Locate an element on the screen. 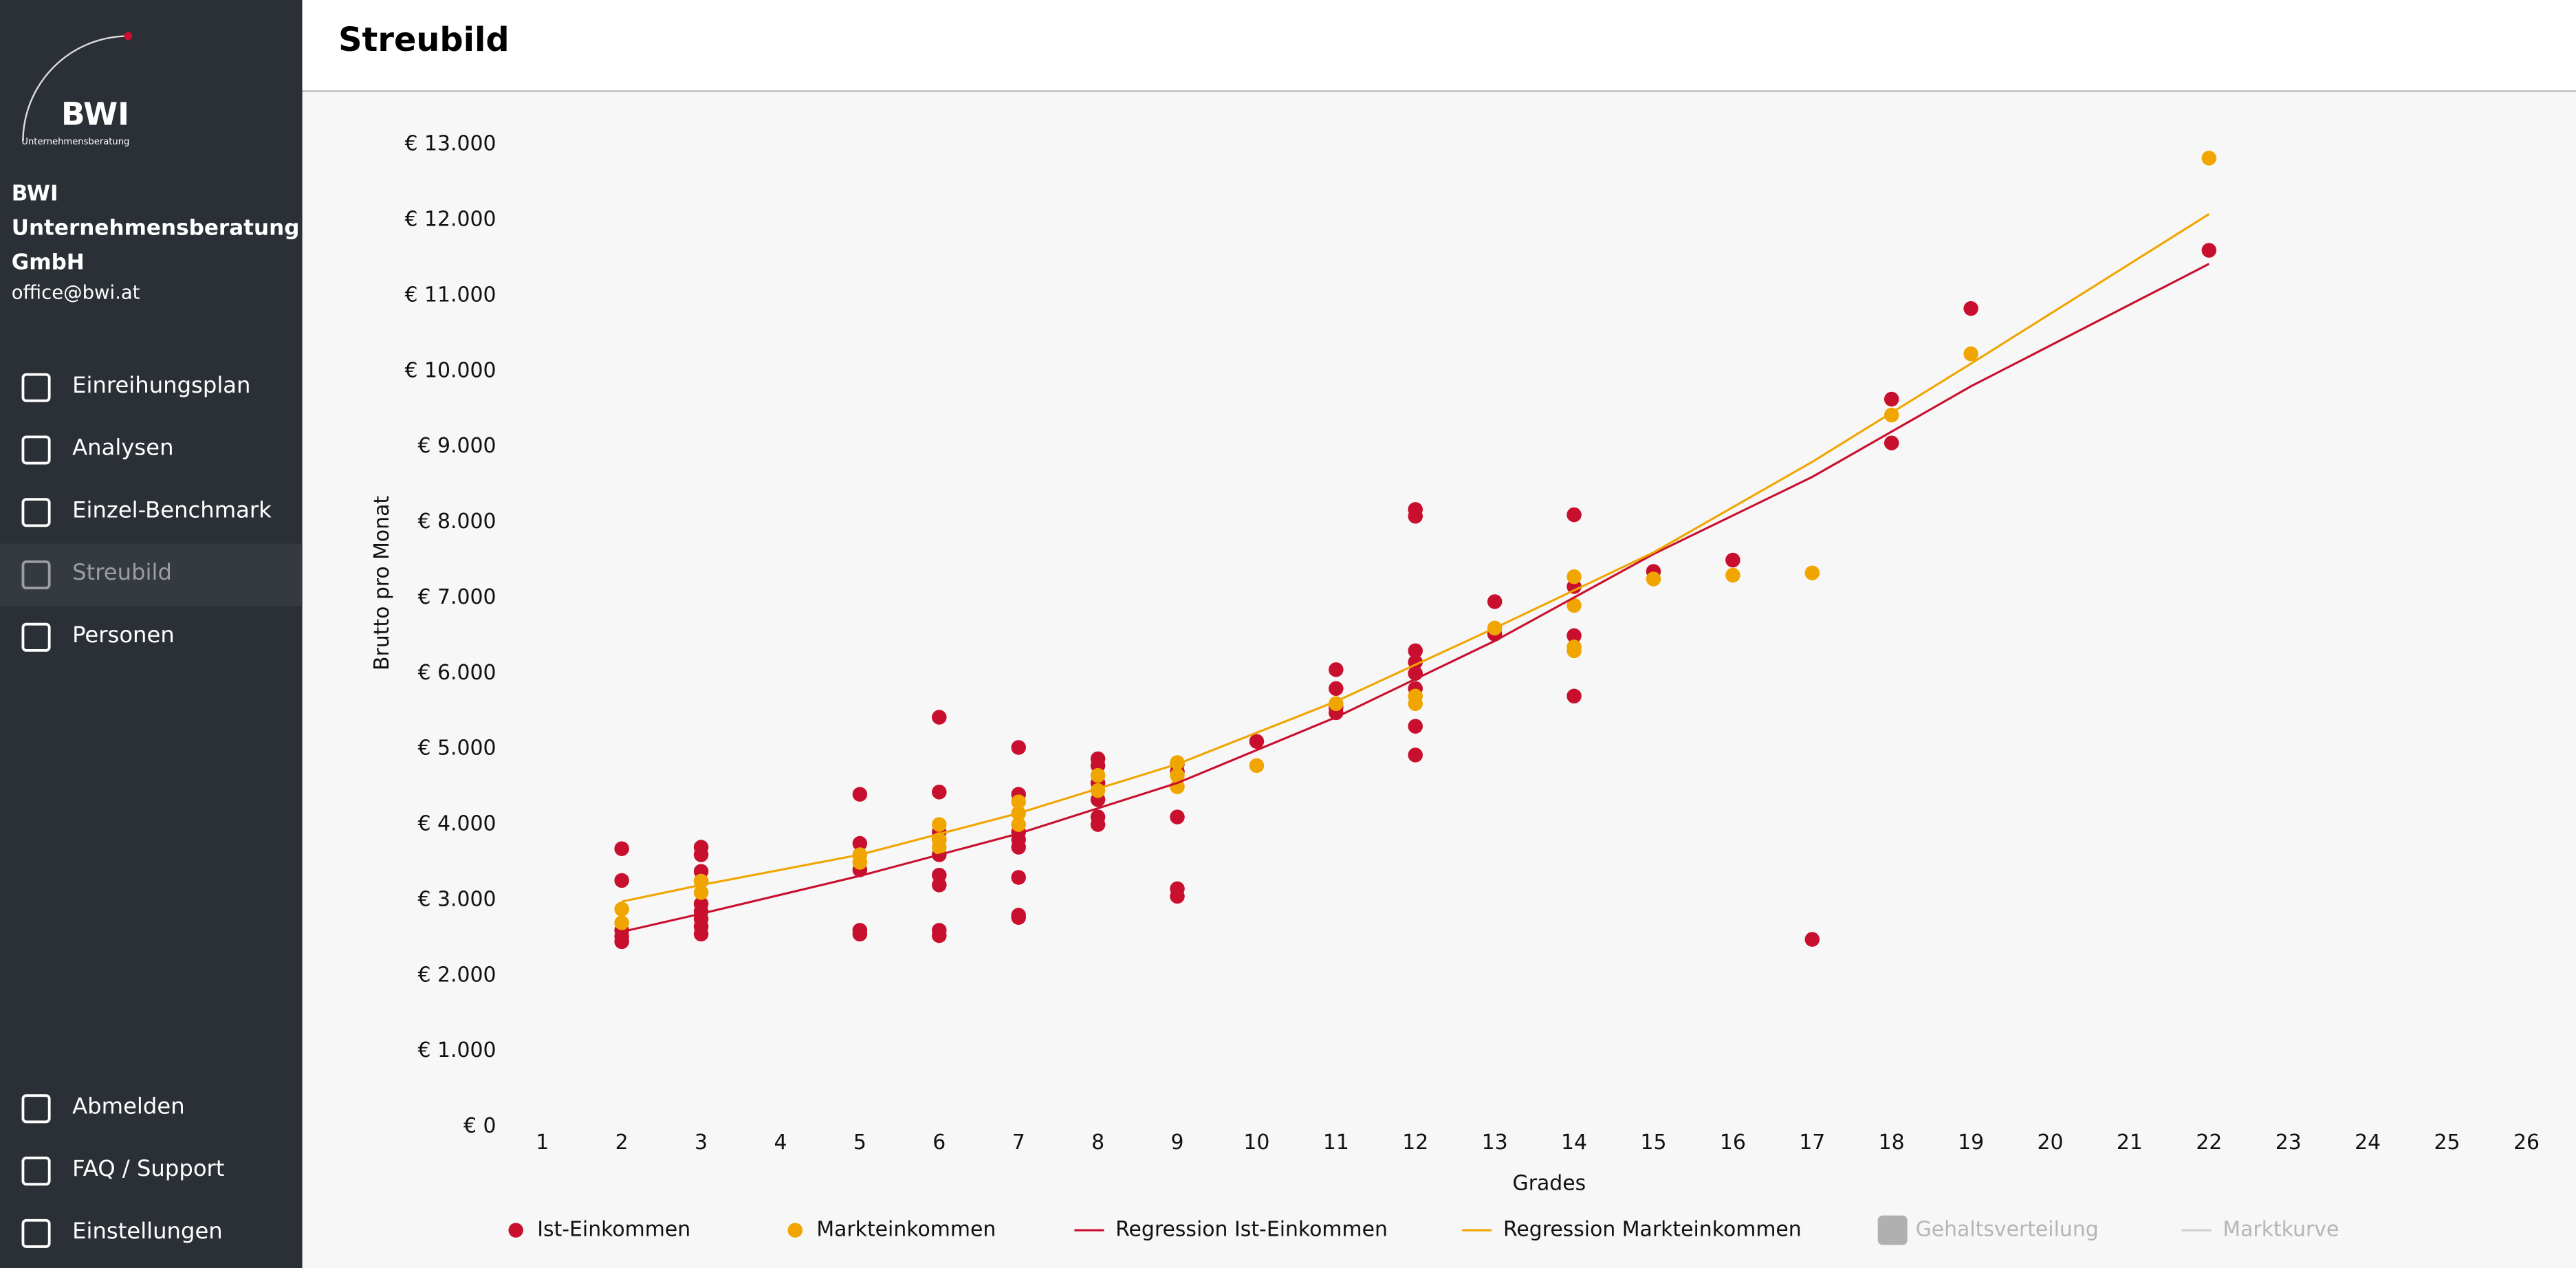 The height and width of the screenshot is (1268, 2576). email: office@bwi.at is located at coordinates (75, 292).